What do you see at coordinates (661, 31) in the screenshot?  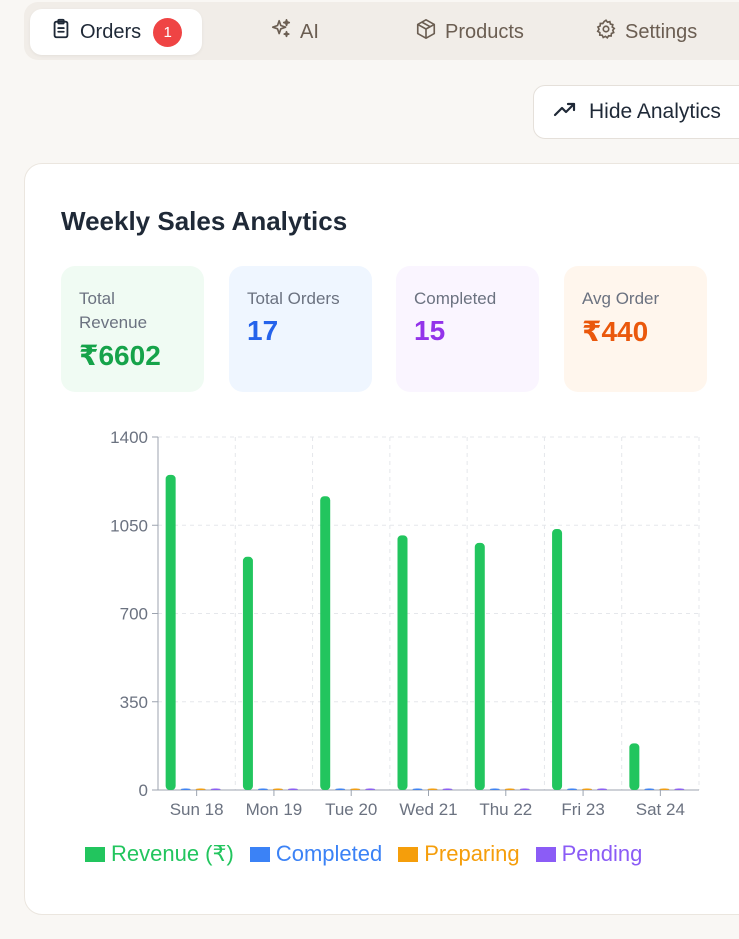 I see `tab-settings-label: Settings` at bounding box center [661, 31].